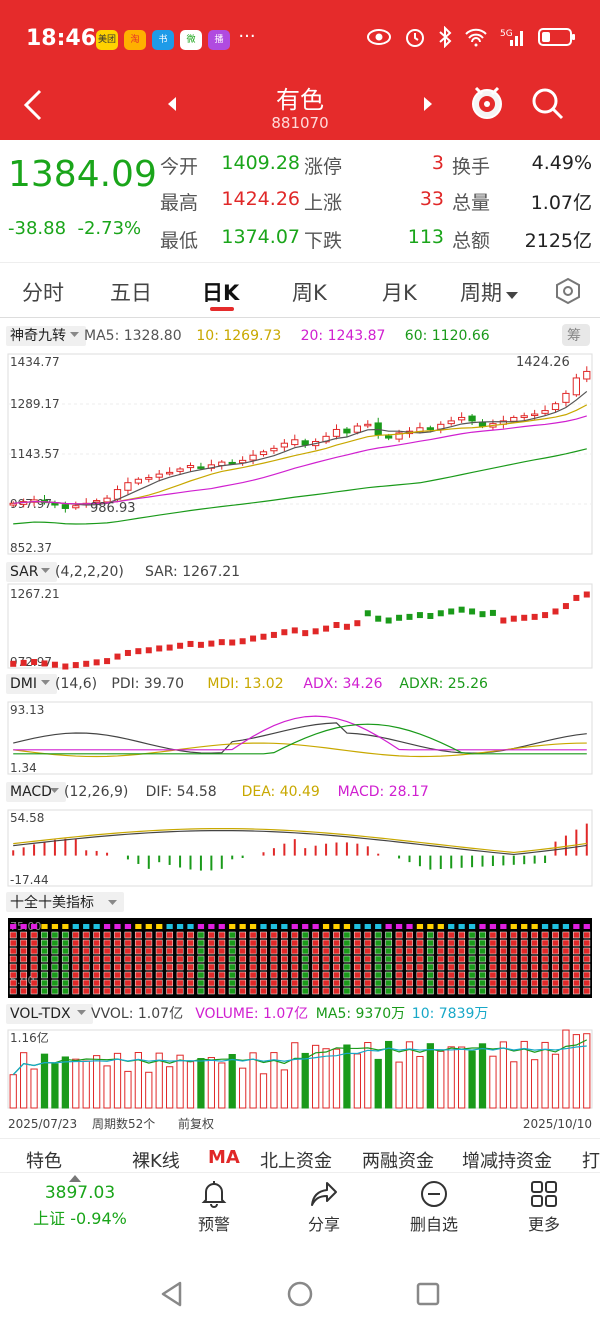 This screenshot has width=600, height=1326. What do you see at coordinates (507, 1161) in the screenshot?
I see `func-holdings: 增减持资金` at bounding box center [507, 1161].